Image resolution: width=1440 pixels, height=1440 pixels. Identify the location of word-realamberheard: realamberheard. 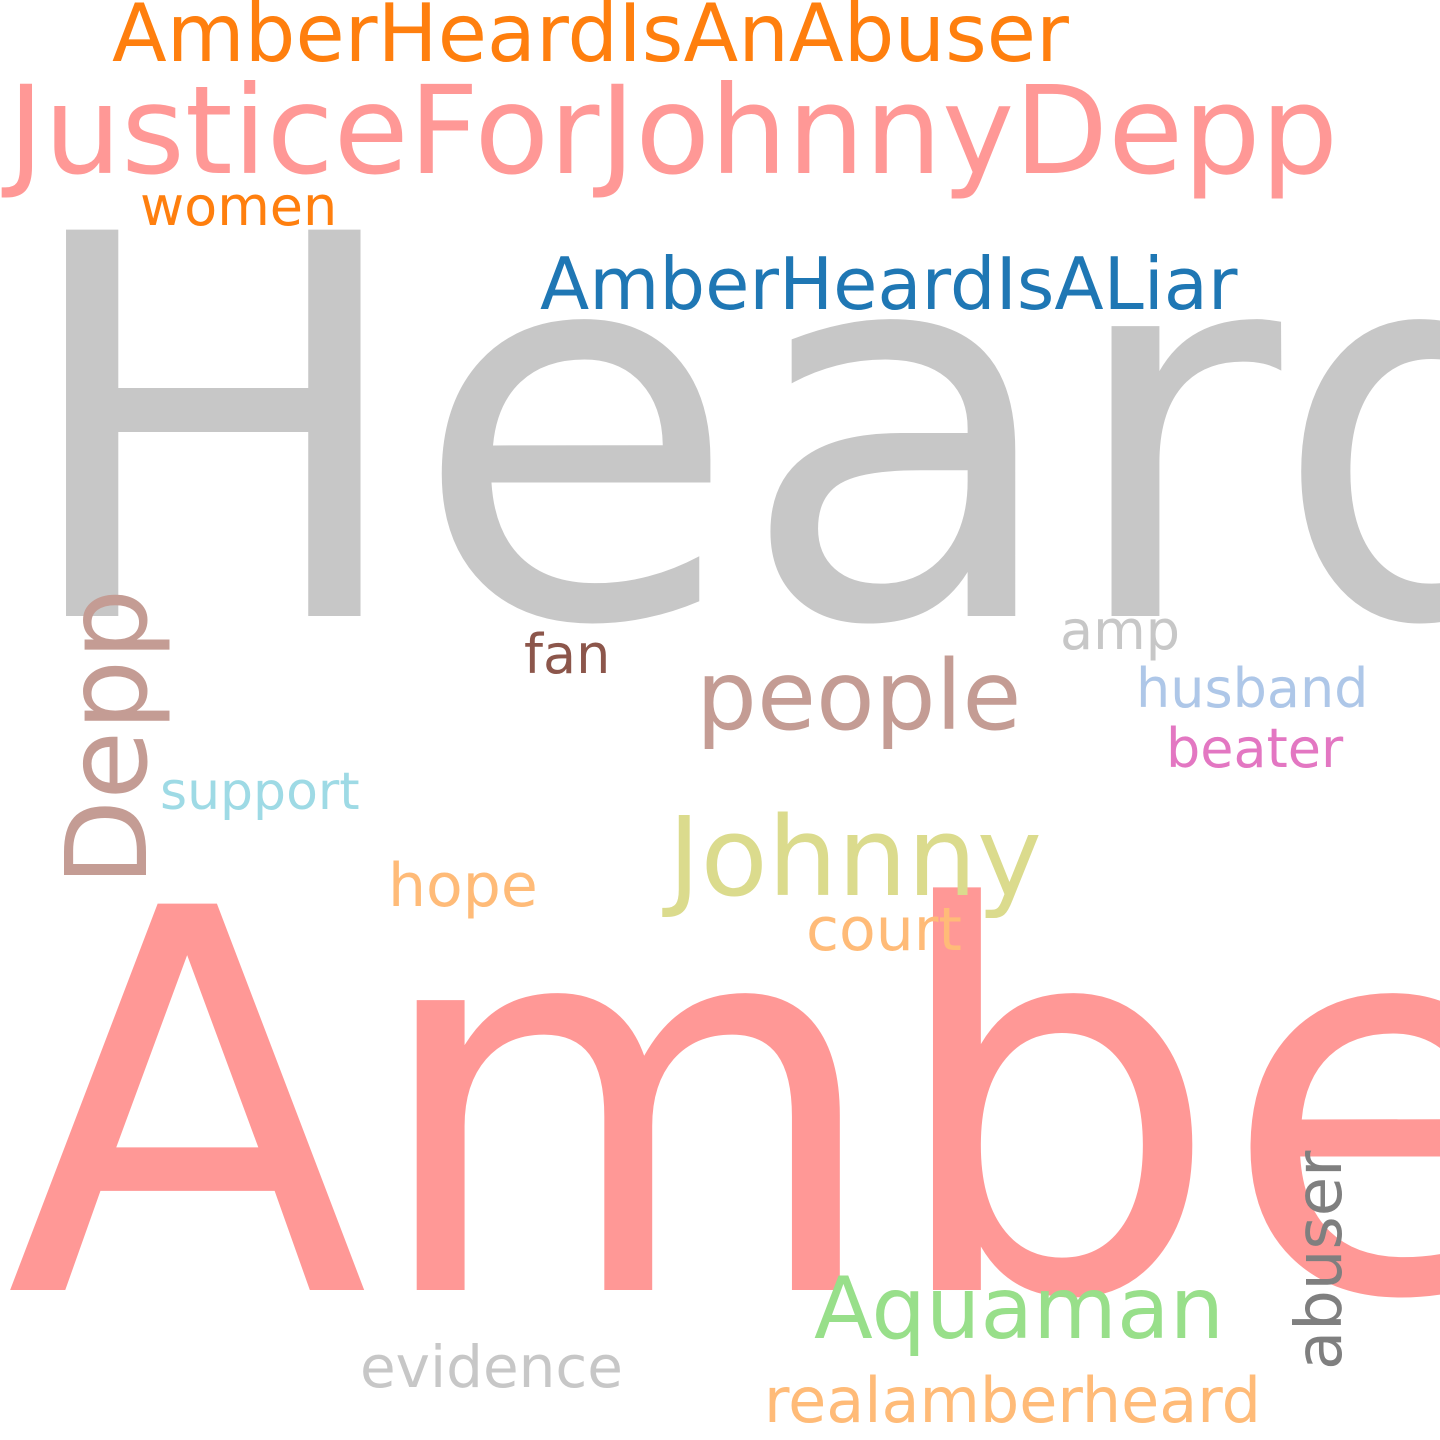
(1012, 1400).